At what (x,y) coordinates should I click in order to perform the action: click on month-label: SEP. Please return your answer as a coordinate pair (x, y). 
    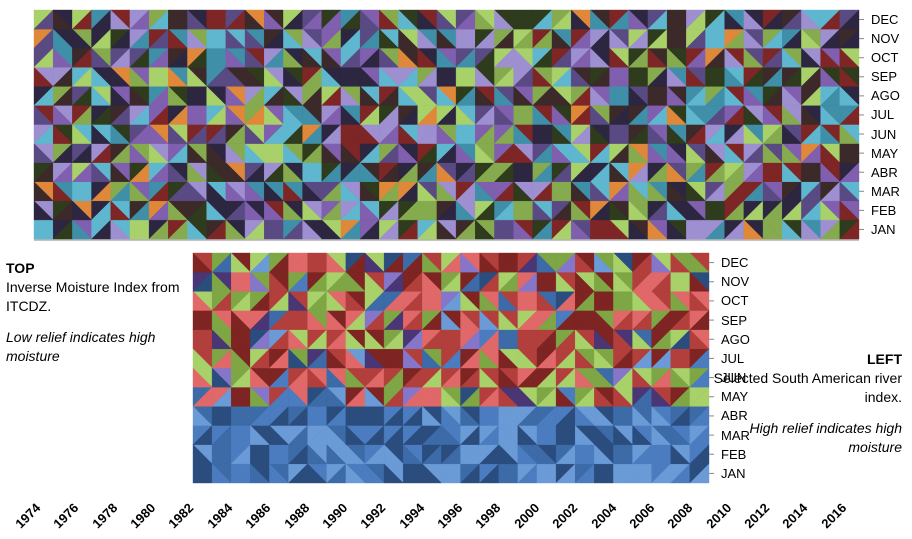
    Looking at the image, I should click on (884, 77).